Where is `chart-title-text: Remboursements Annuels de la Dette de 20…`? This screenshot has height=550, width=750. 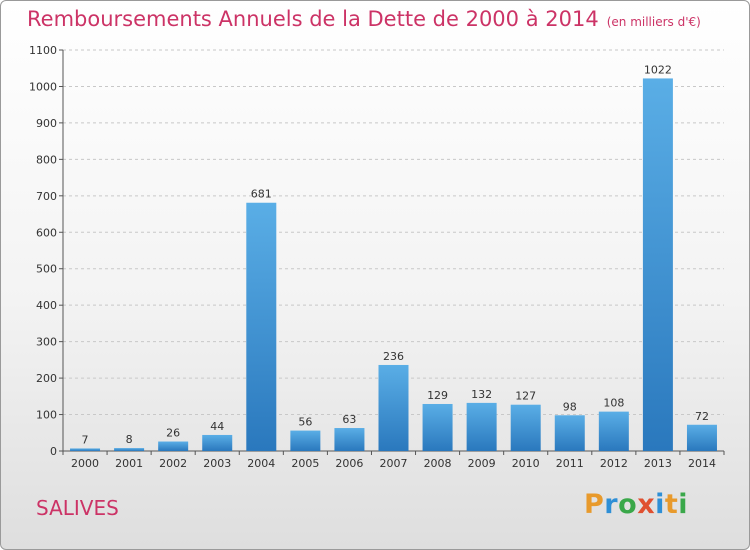 chart-title-text: Remboursements Annuels de la Dette de 20… is located at coordinates (313, 19).